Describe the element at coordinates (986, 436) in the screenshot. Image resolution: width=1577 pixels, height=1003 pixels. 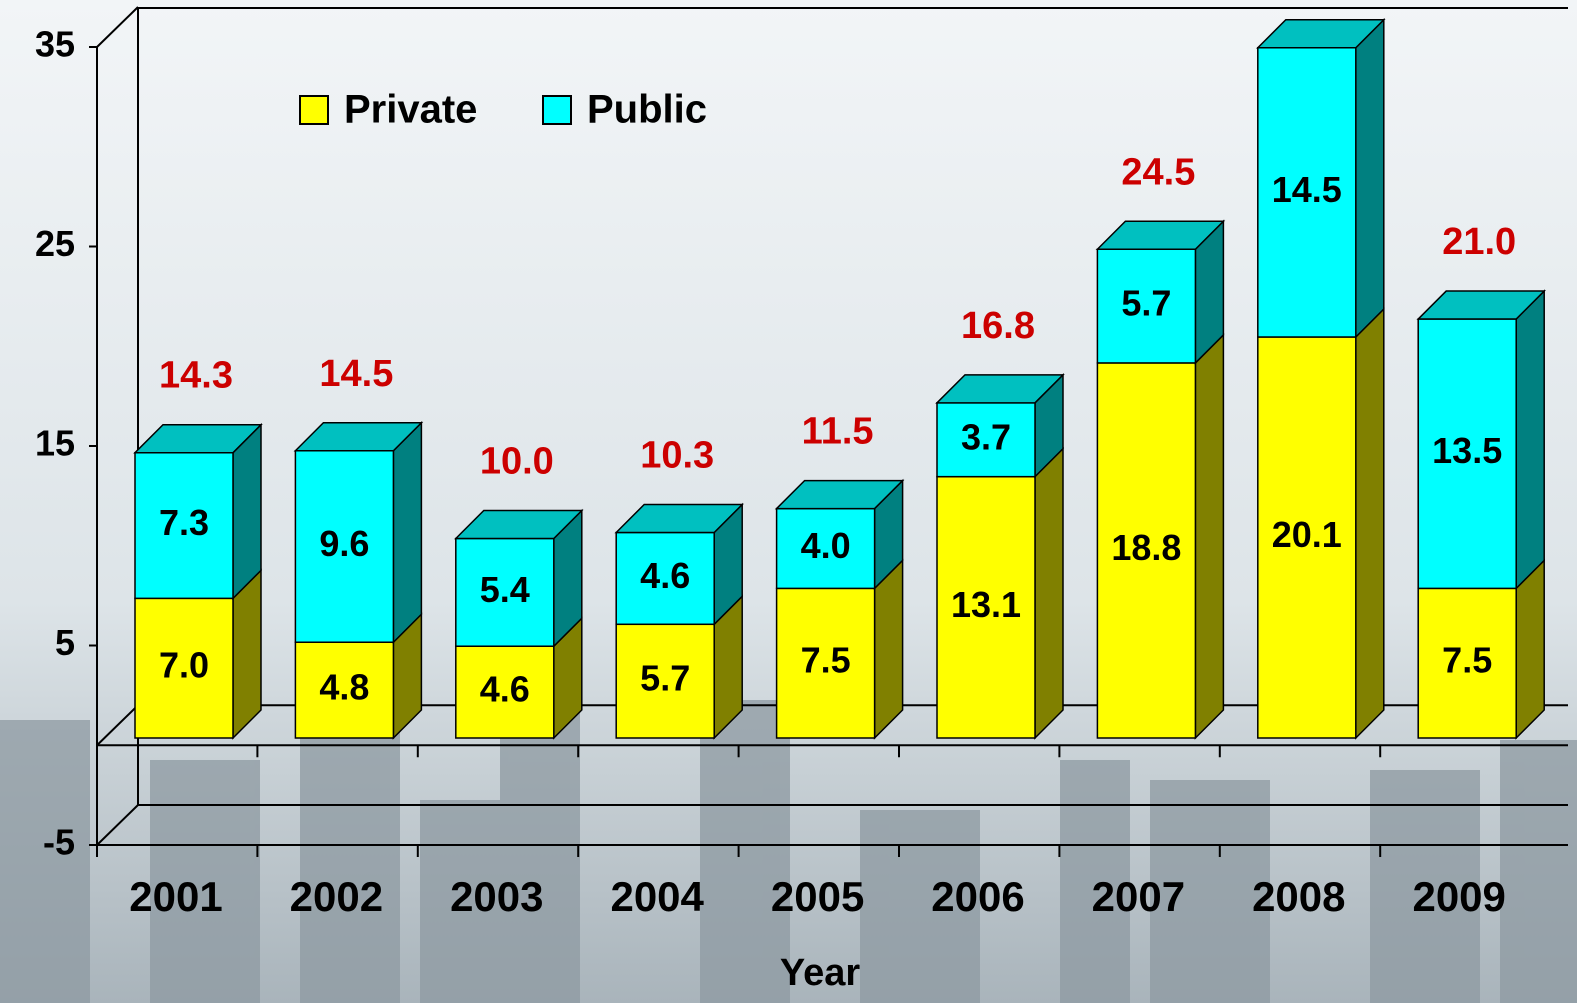
I see `bar-value-label: 3.7` at that location.